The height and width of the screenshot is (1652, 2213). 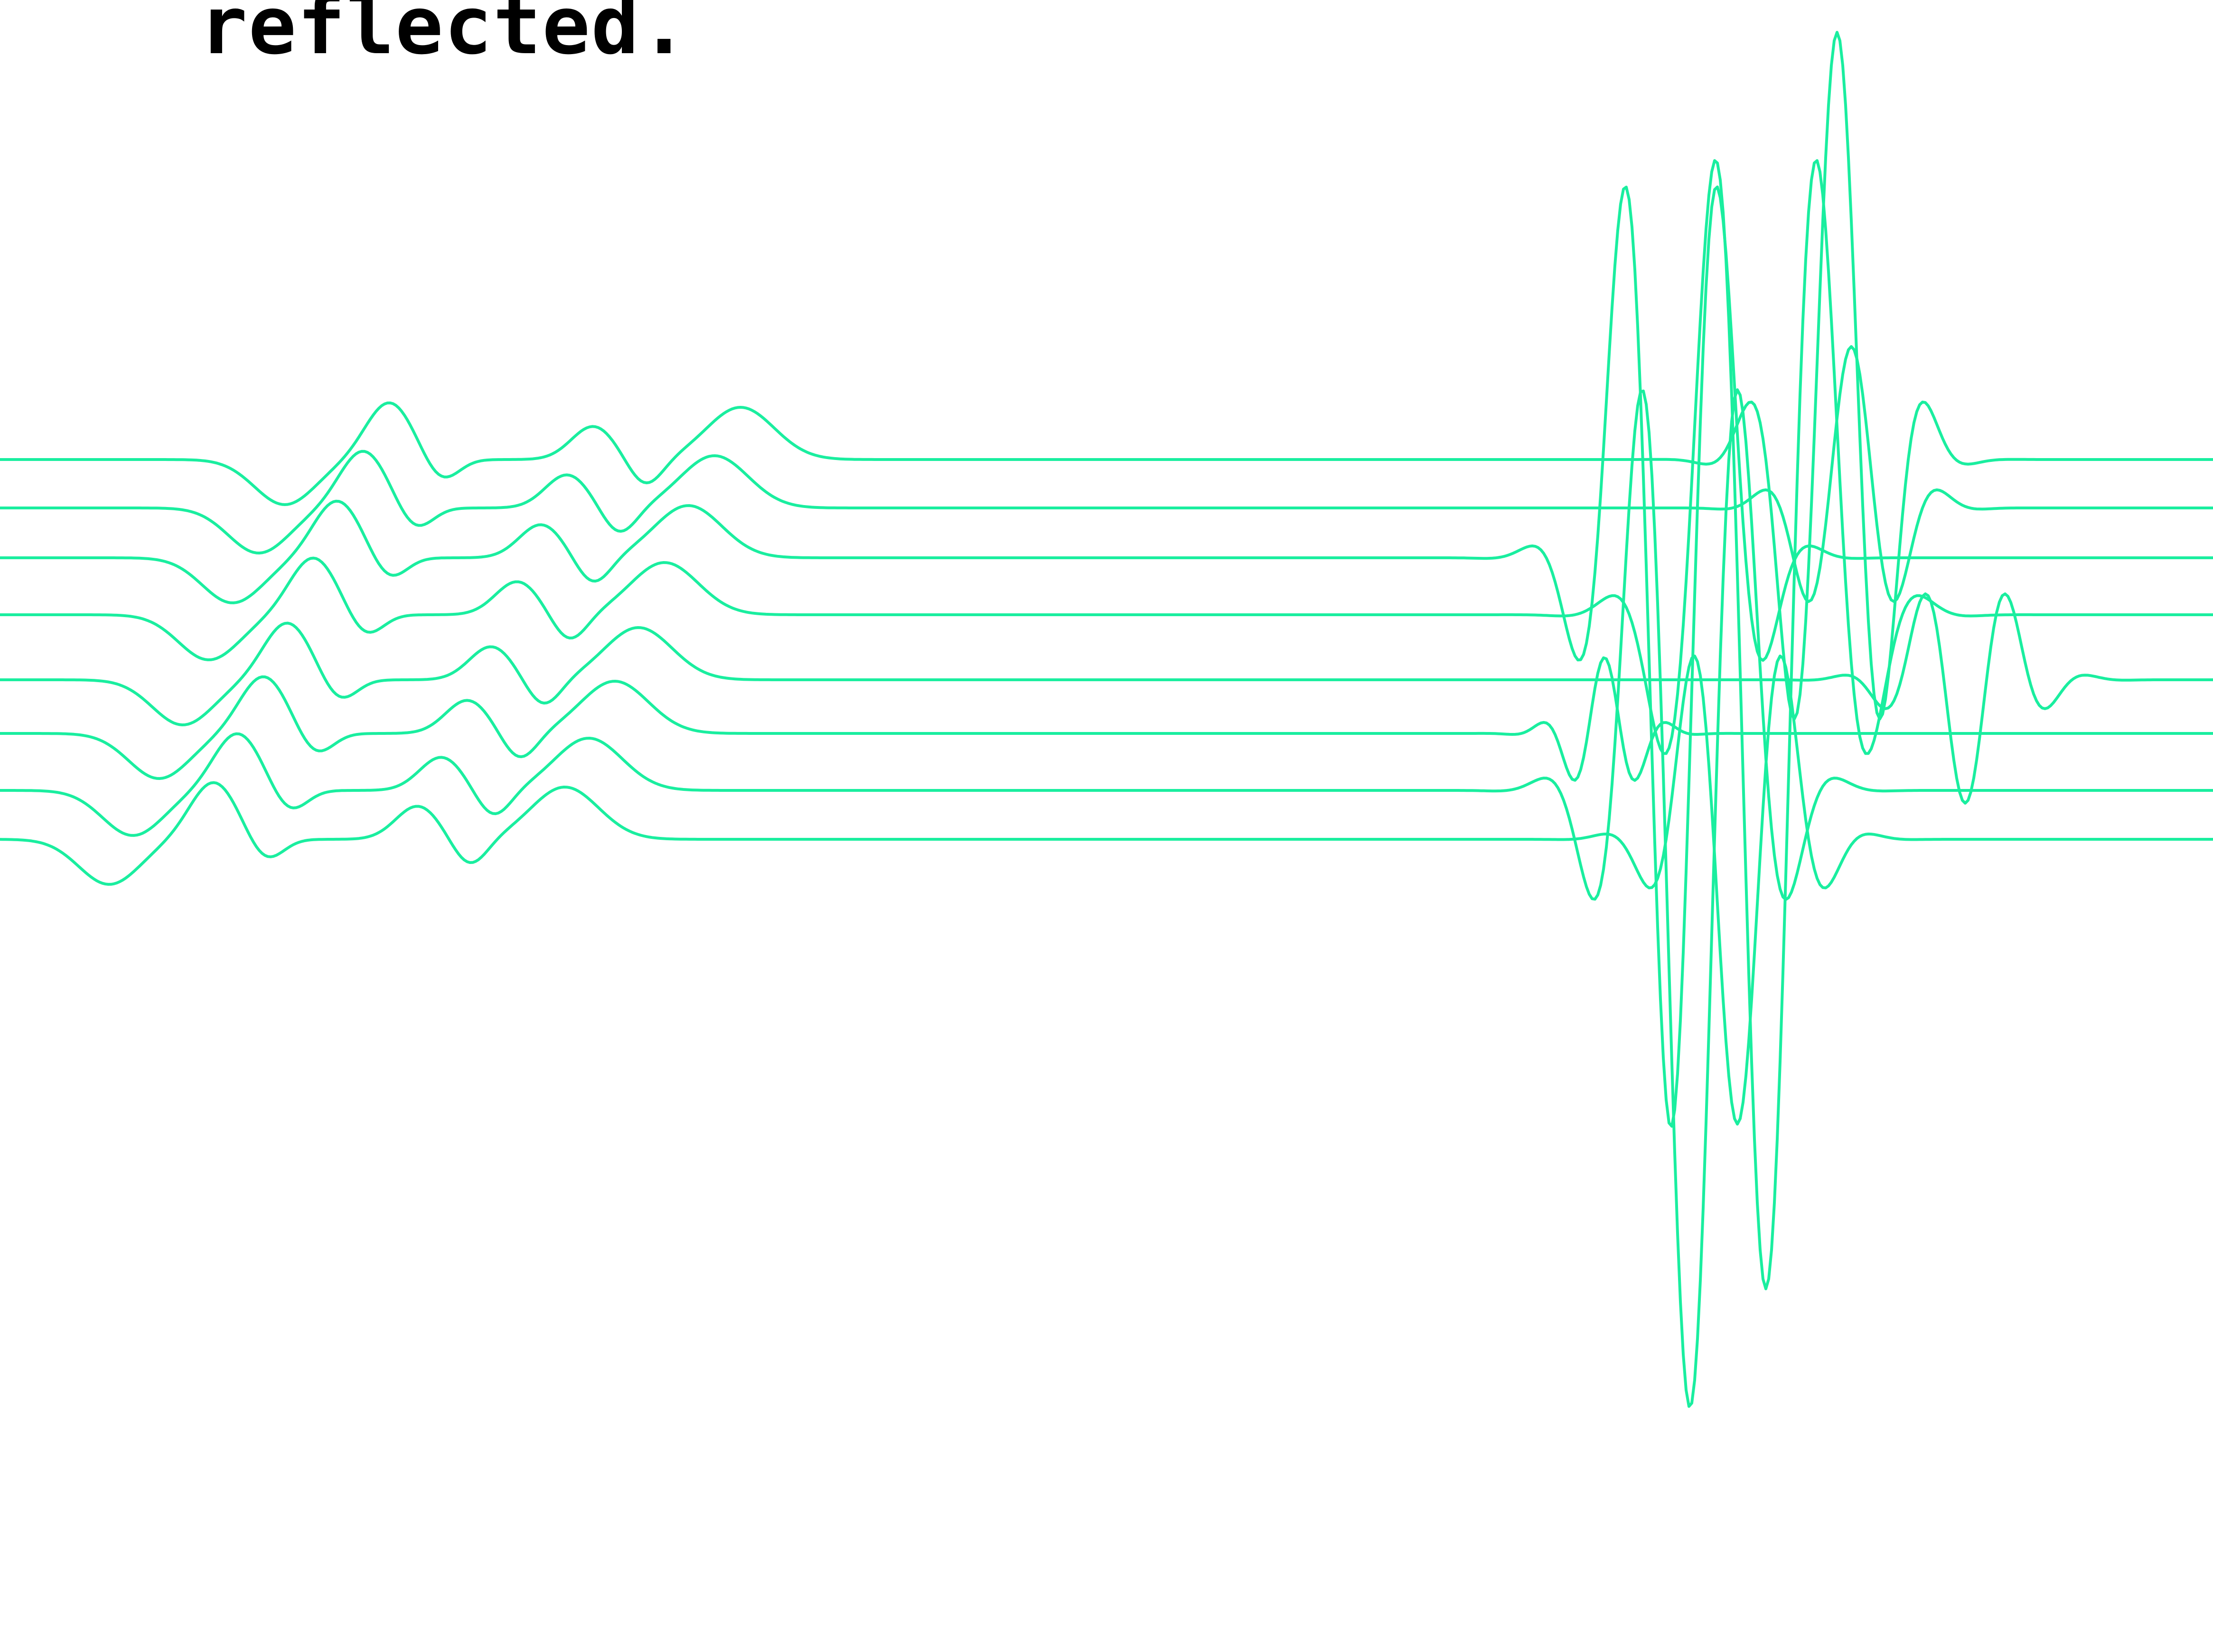 What do you see at coordinates (444, 36) in the screenshot?
I see `caption-text: reflected.` at bounding box center [444, 36].